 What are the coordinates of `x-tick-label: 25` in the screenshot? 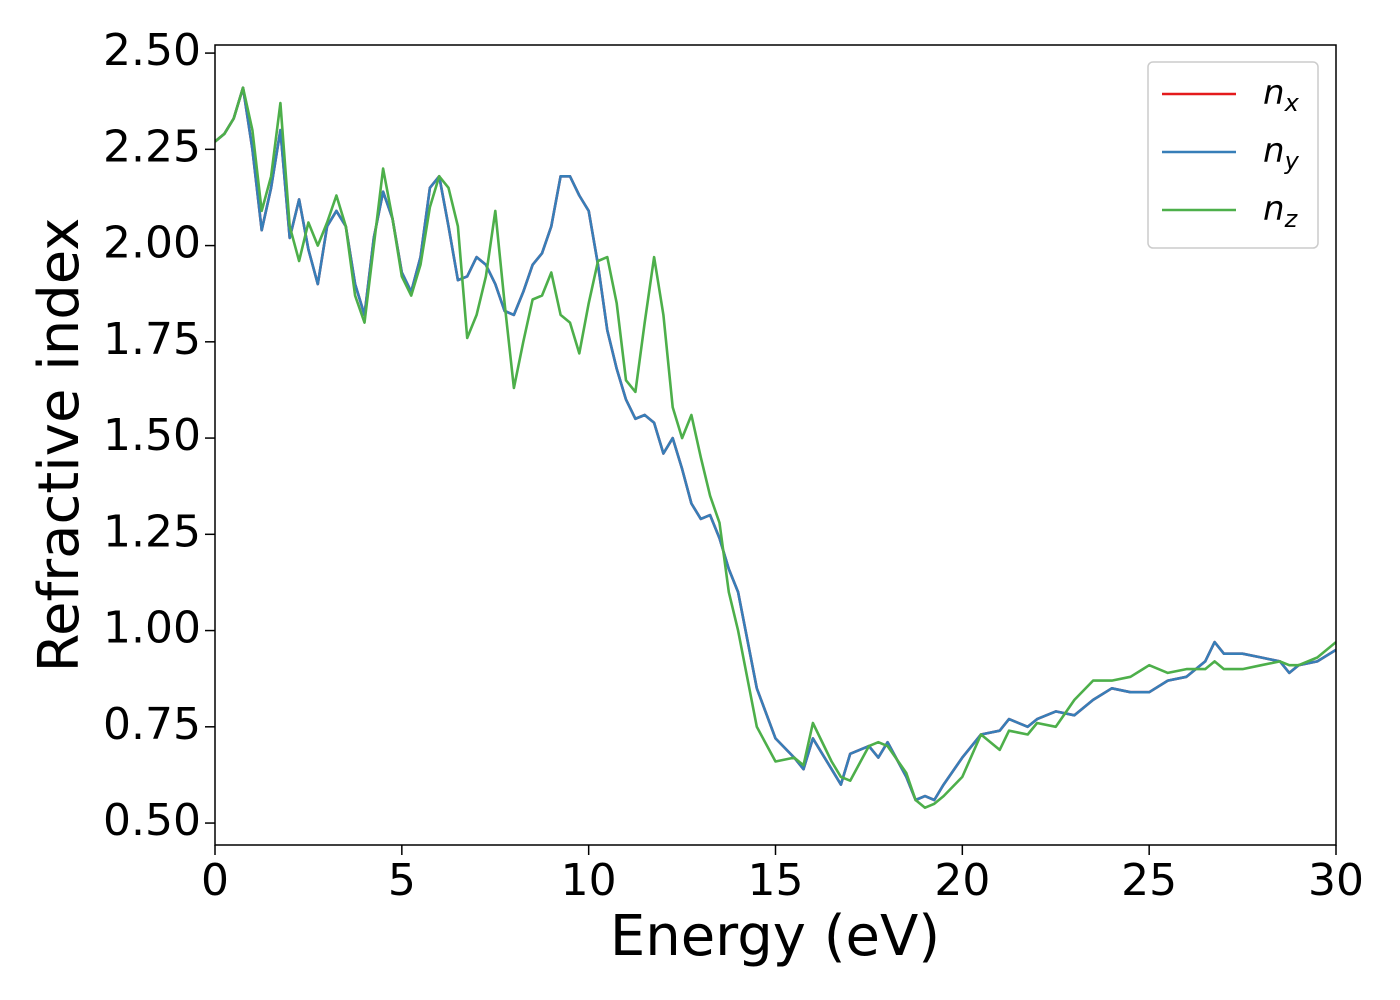 It's located at (1149, 880).